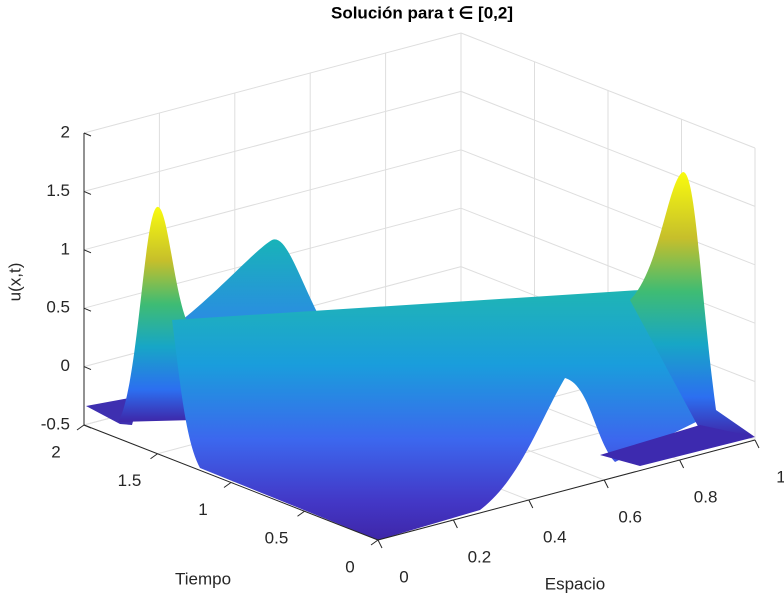 This screenshot has width=784, height=600. Describe the element at coordinates (566, 490) in the screenshot. I see `x-axis-line` at that location.